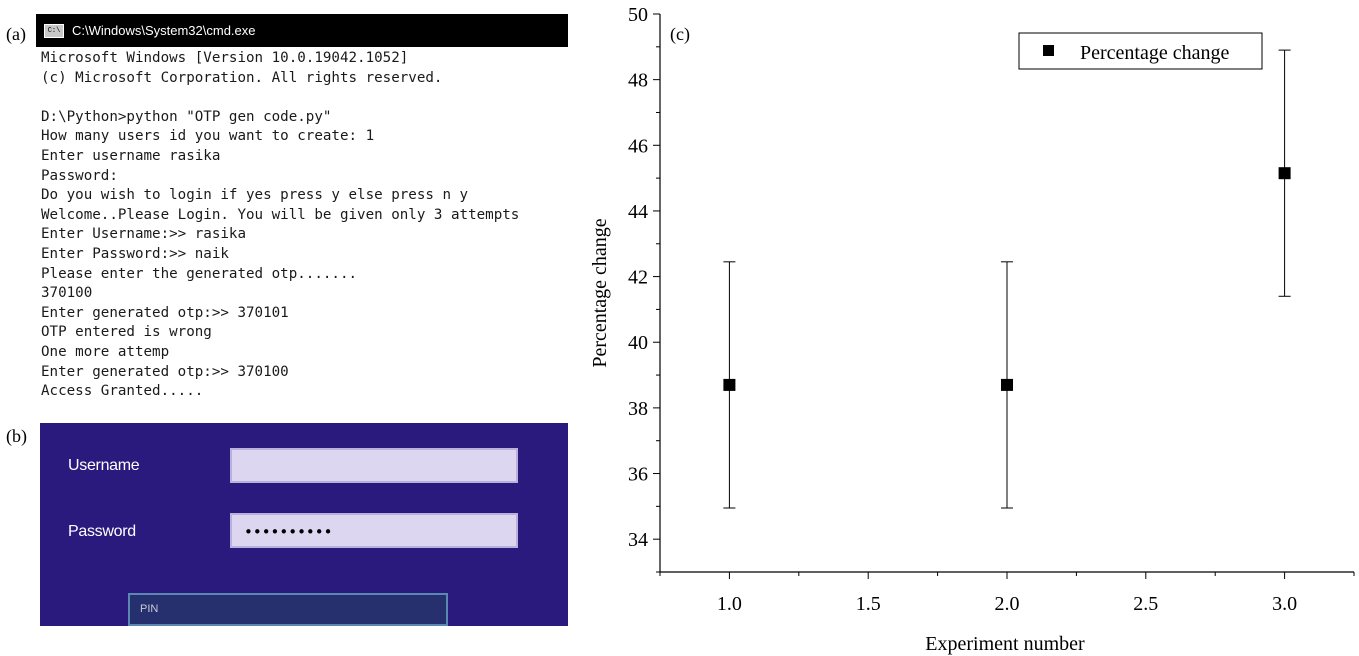  Describe the element at coordinates (102, 531) in the screenshot. I see `password-label: Password` at that location.